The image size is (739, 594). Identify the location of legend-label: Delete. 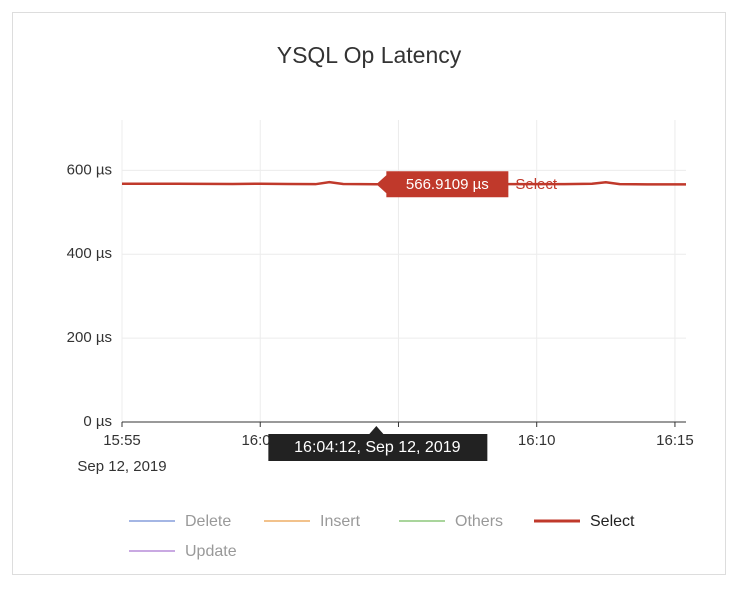
(208, 521).